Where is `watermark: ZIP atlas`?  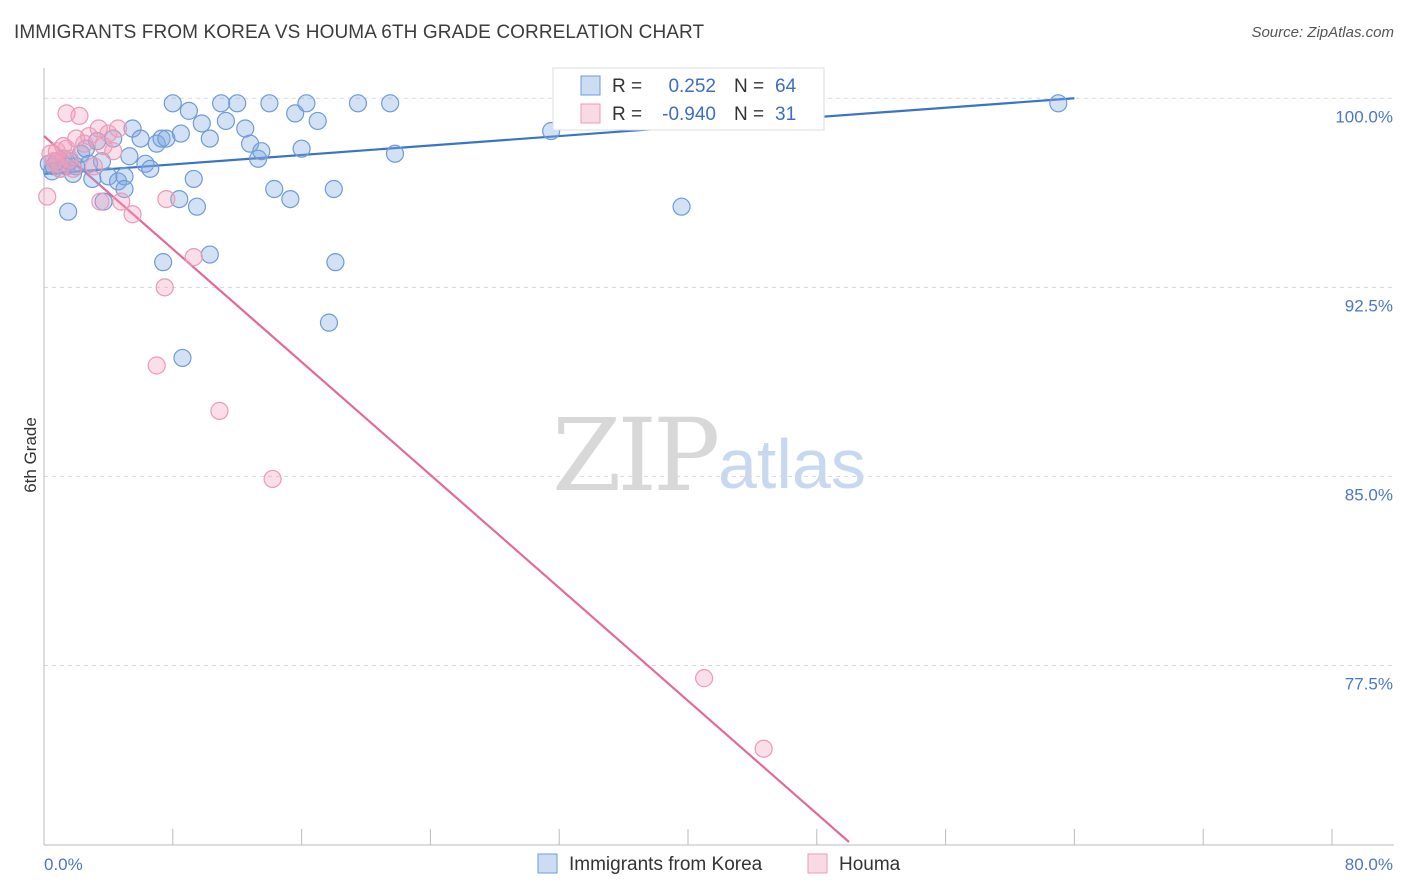 watermark: ZIP atlas is located at coordinates (709, 455).